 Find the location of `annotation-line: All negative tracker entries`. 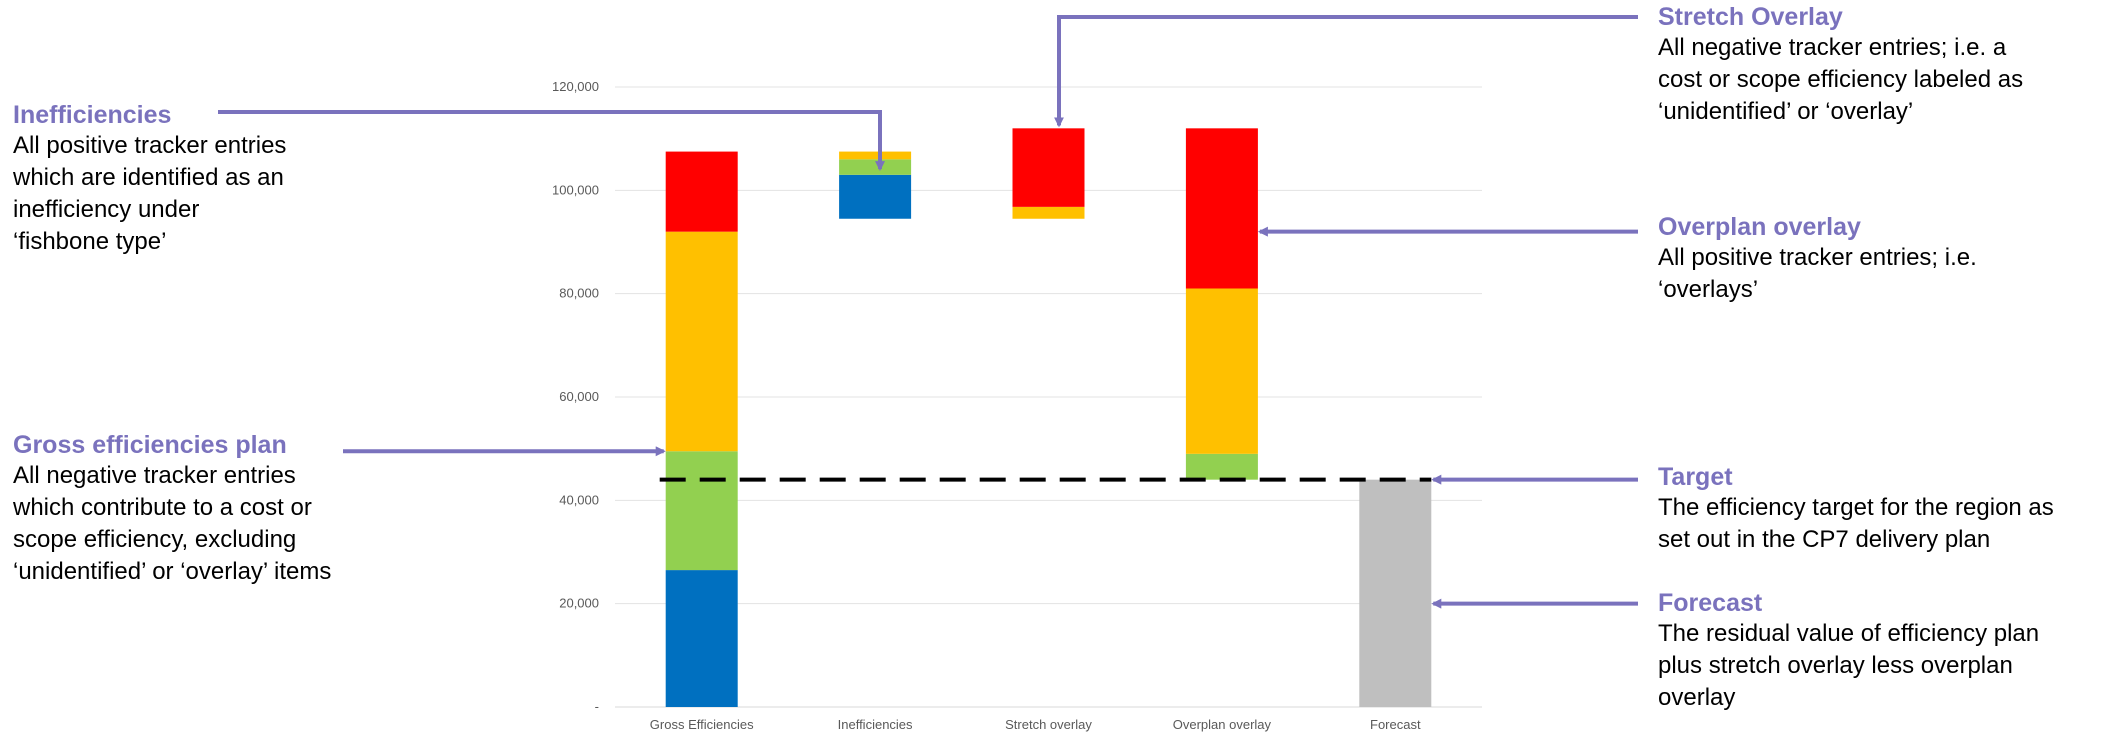

annotation-line: All negative tracker entries is located at coordinates (154, 475).